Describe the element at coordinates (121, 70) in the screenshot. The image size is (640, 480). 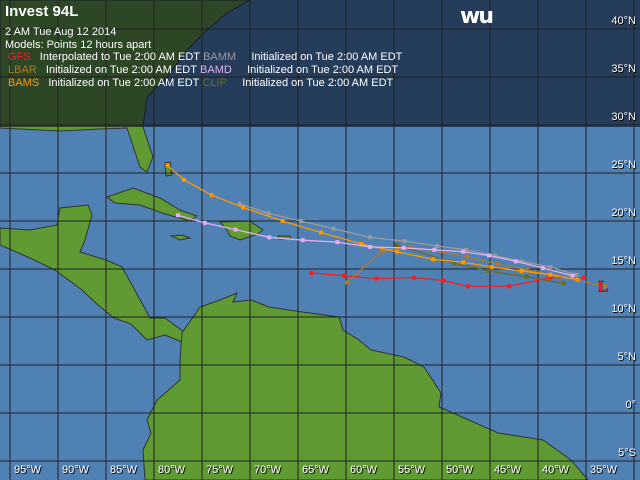
I see `legend-text-lbar: Initialized on Tue 2:00 AM EDT` at that location.